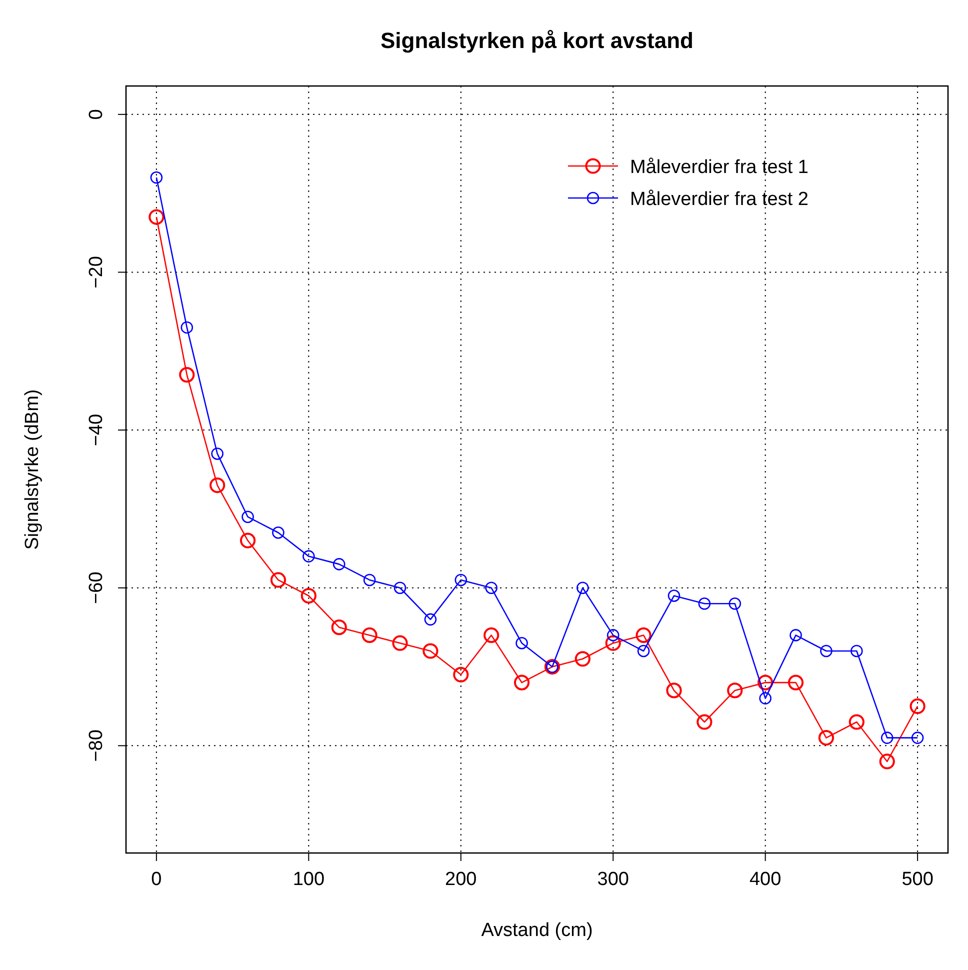 This screenshot has width=968, height=970. Describe the element at coordinates (719, 167) in the screenshot. I see `legend-label: Måleverdier fra test 1` at that location.